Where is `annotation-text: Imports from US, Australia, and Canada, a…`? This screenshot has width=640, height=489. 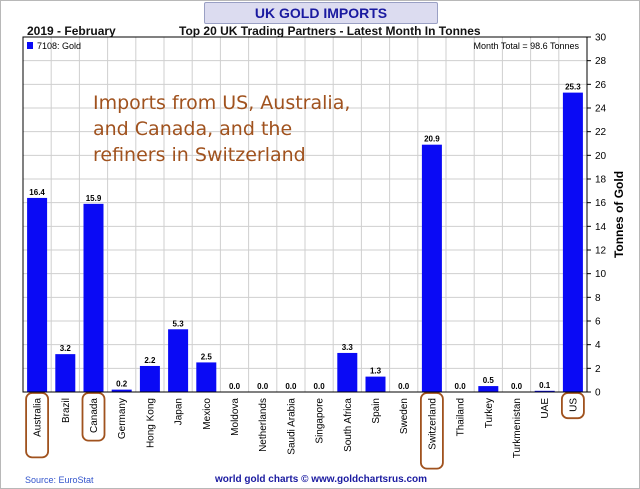
annotation-text: Imports from US, Australia, and Canada, a… is located at coordinates (221, 129).